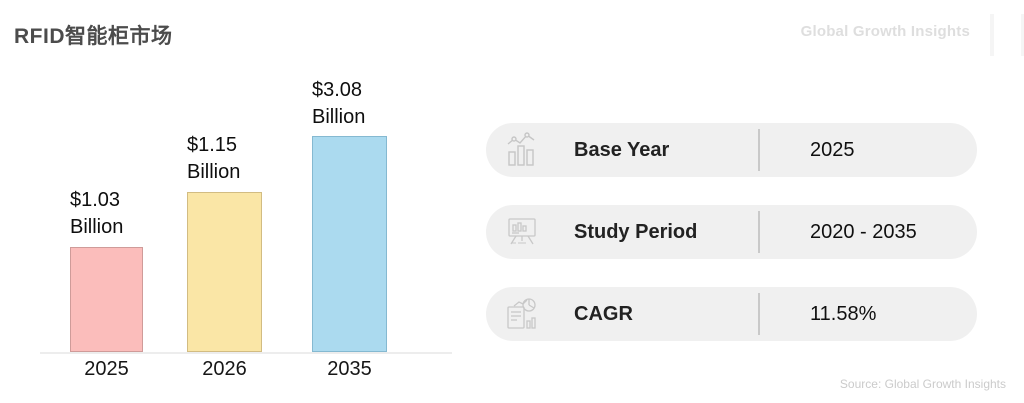  What do you see at coordinates (224, 369) in the screenshot?
I see `x-axis-tick-label: 2026` at bounding box center [224, 369].